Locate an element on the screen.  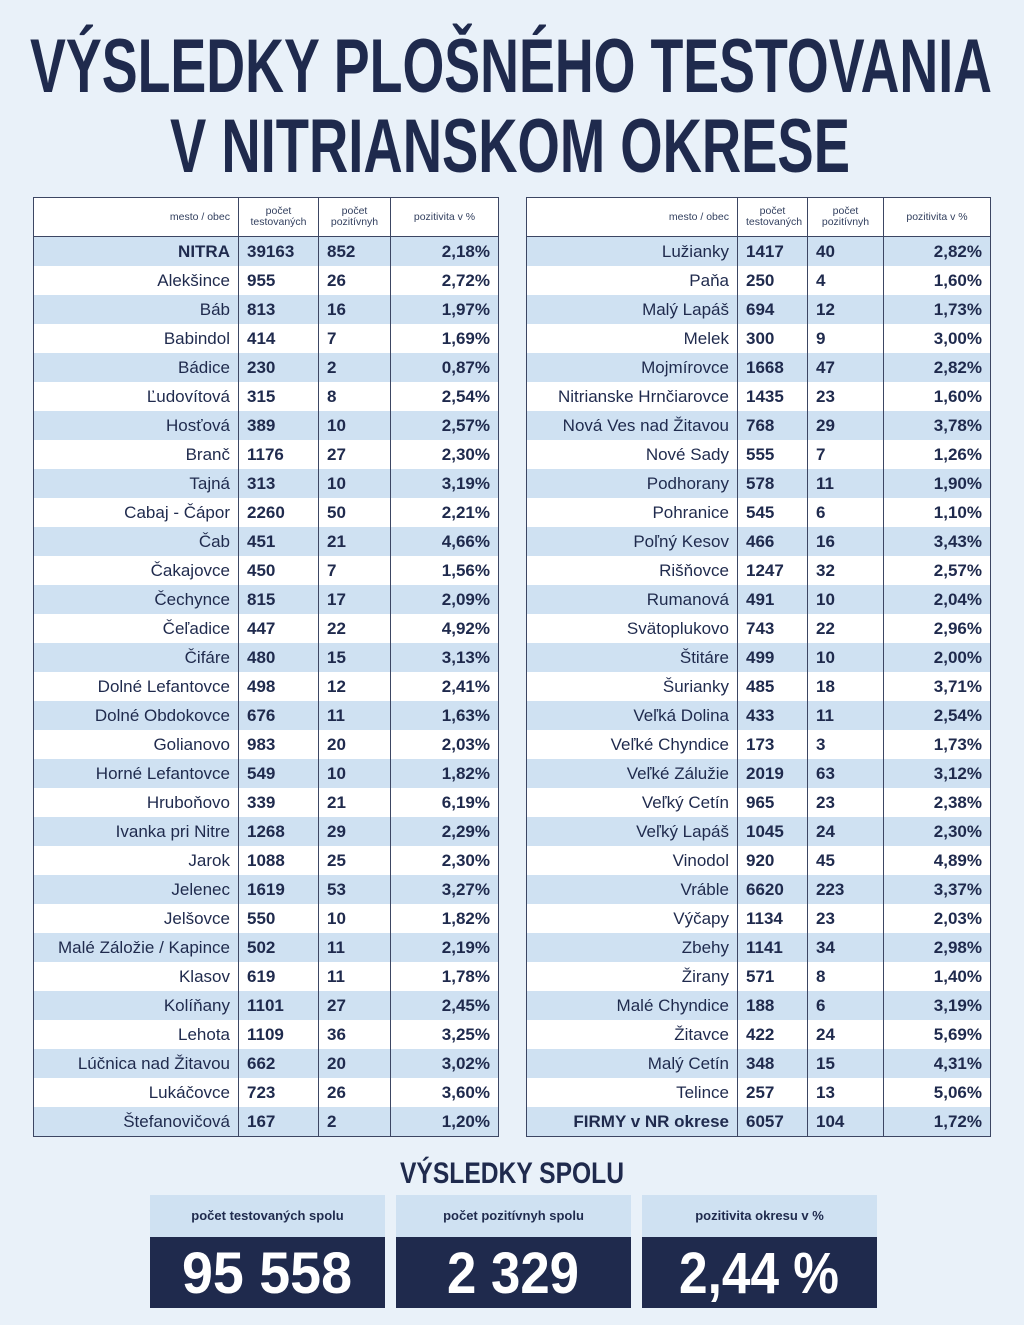
municipality-cell: Mojmírovce is located at coordinates (632, 367).